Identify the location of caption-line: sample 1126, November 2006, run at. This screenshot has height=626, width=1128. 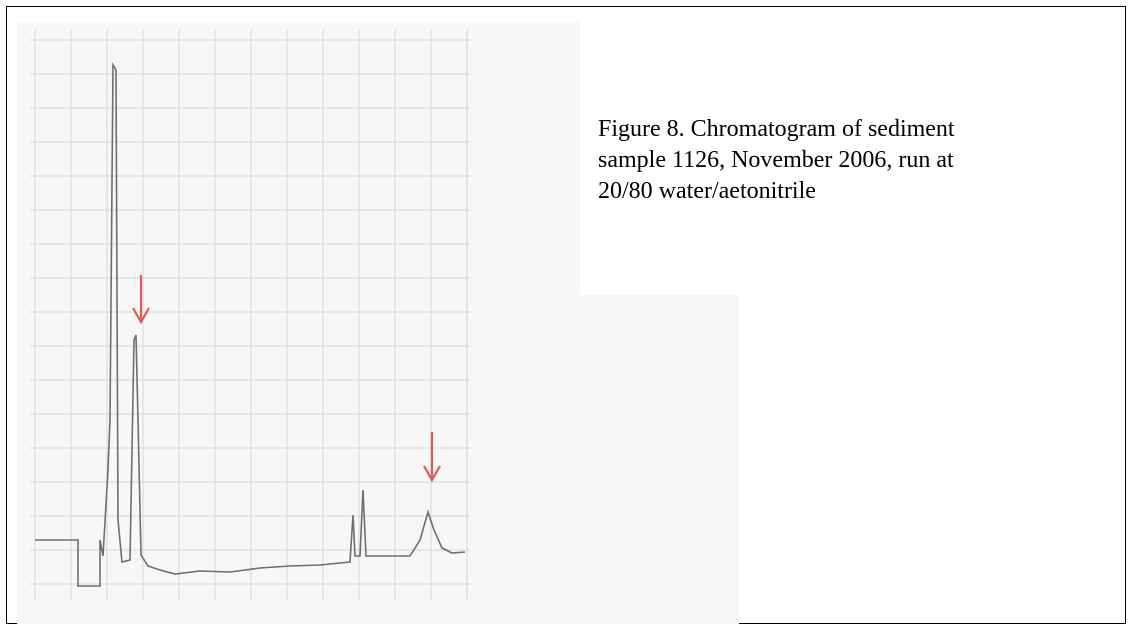
(776, 160).